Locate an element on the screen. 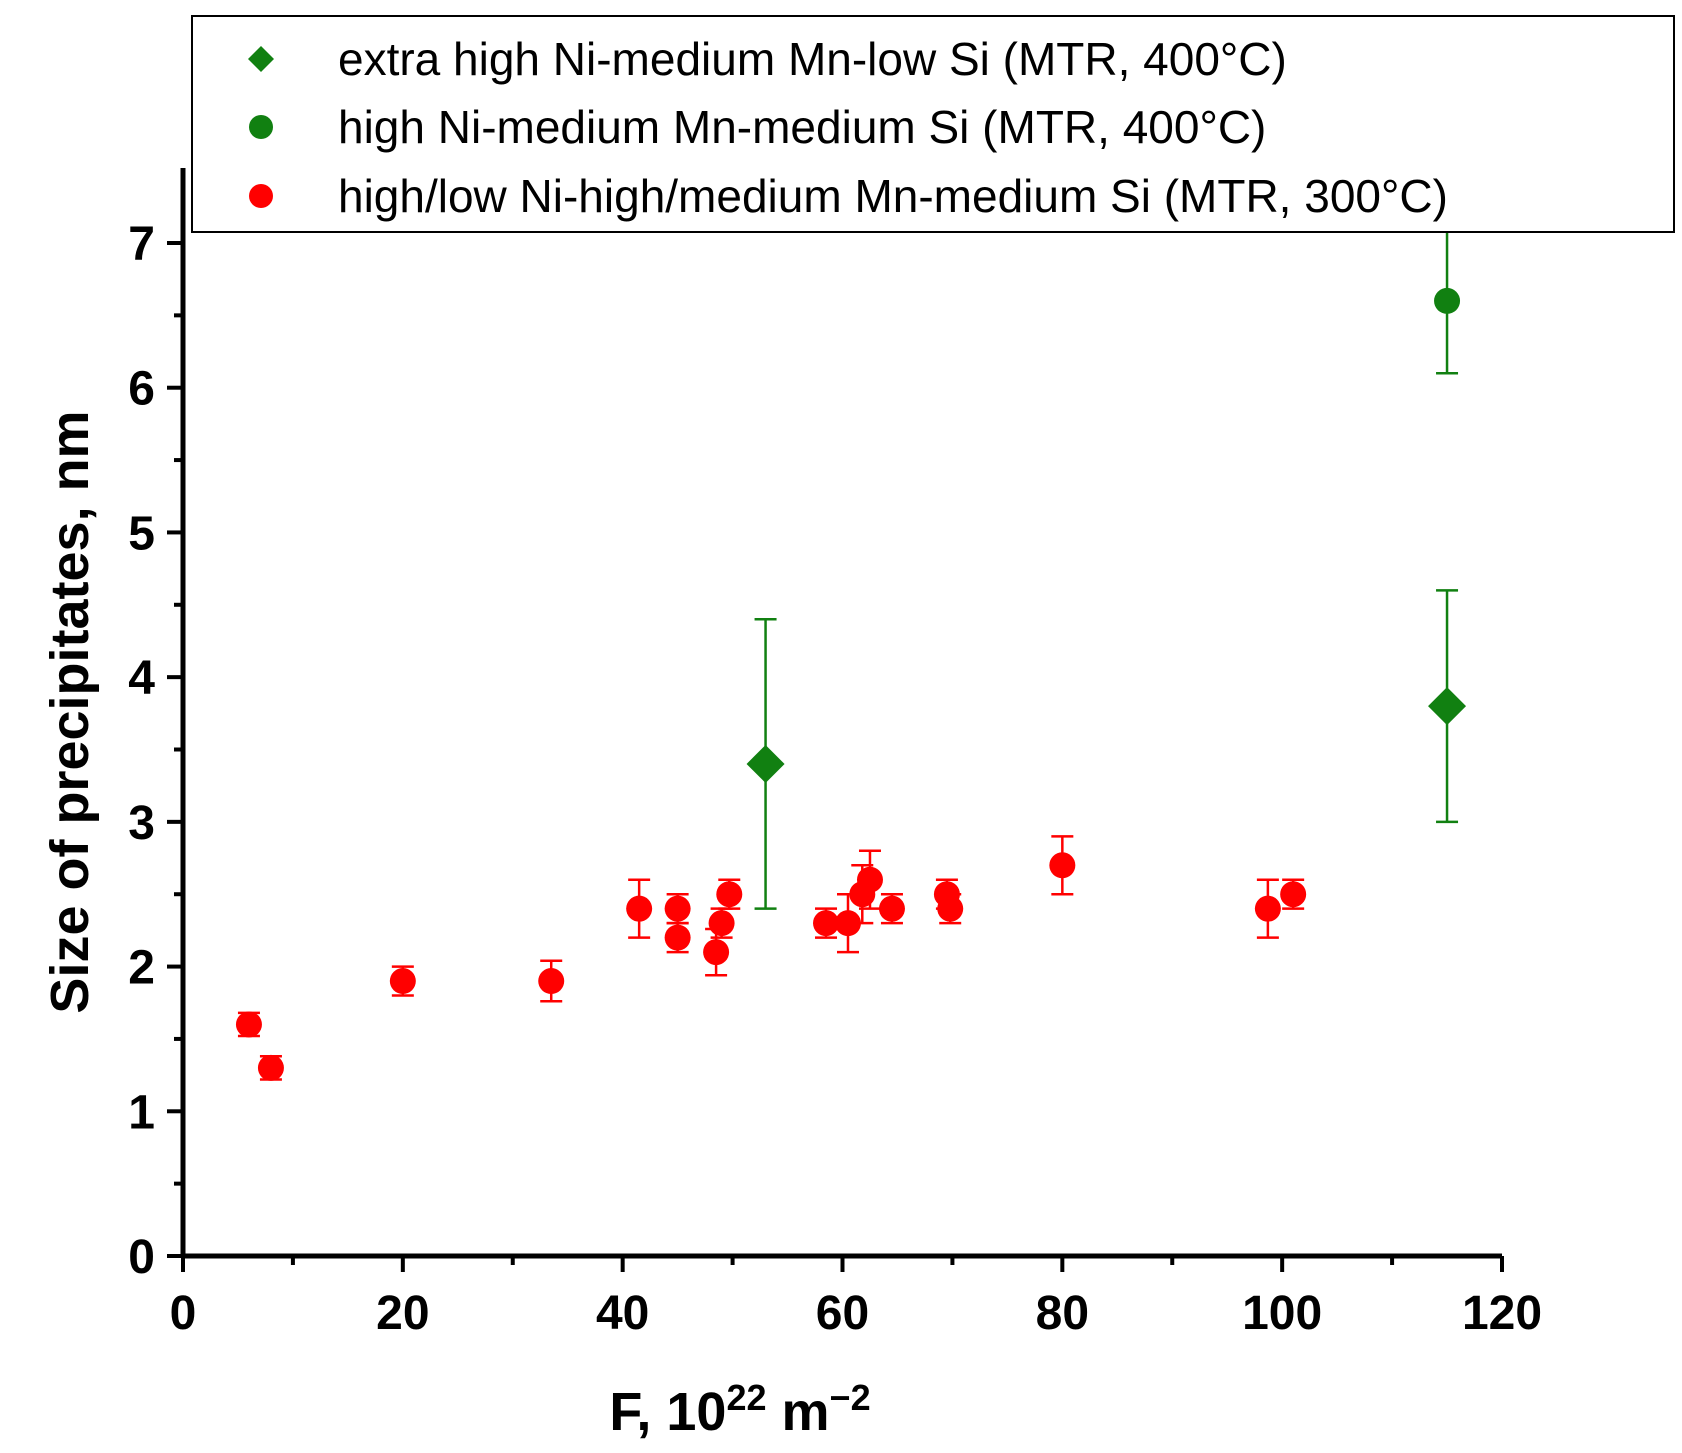  x-tick-label: 120 is located at coordinates (1502, 1313).